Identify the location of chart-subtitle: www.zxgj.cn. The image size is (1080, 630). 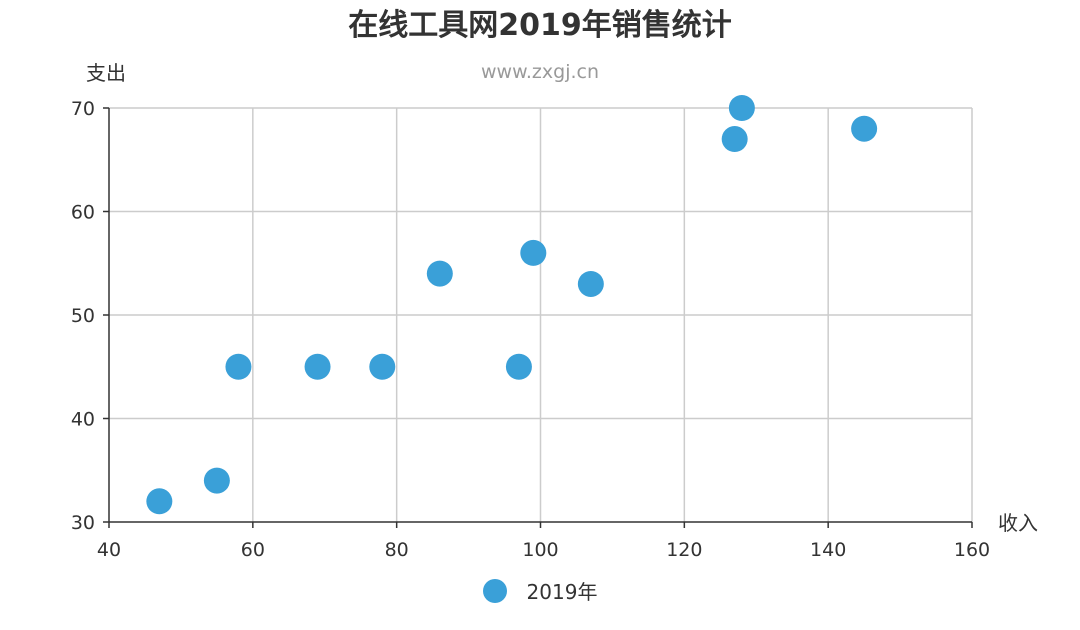
(540, 72).